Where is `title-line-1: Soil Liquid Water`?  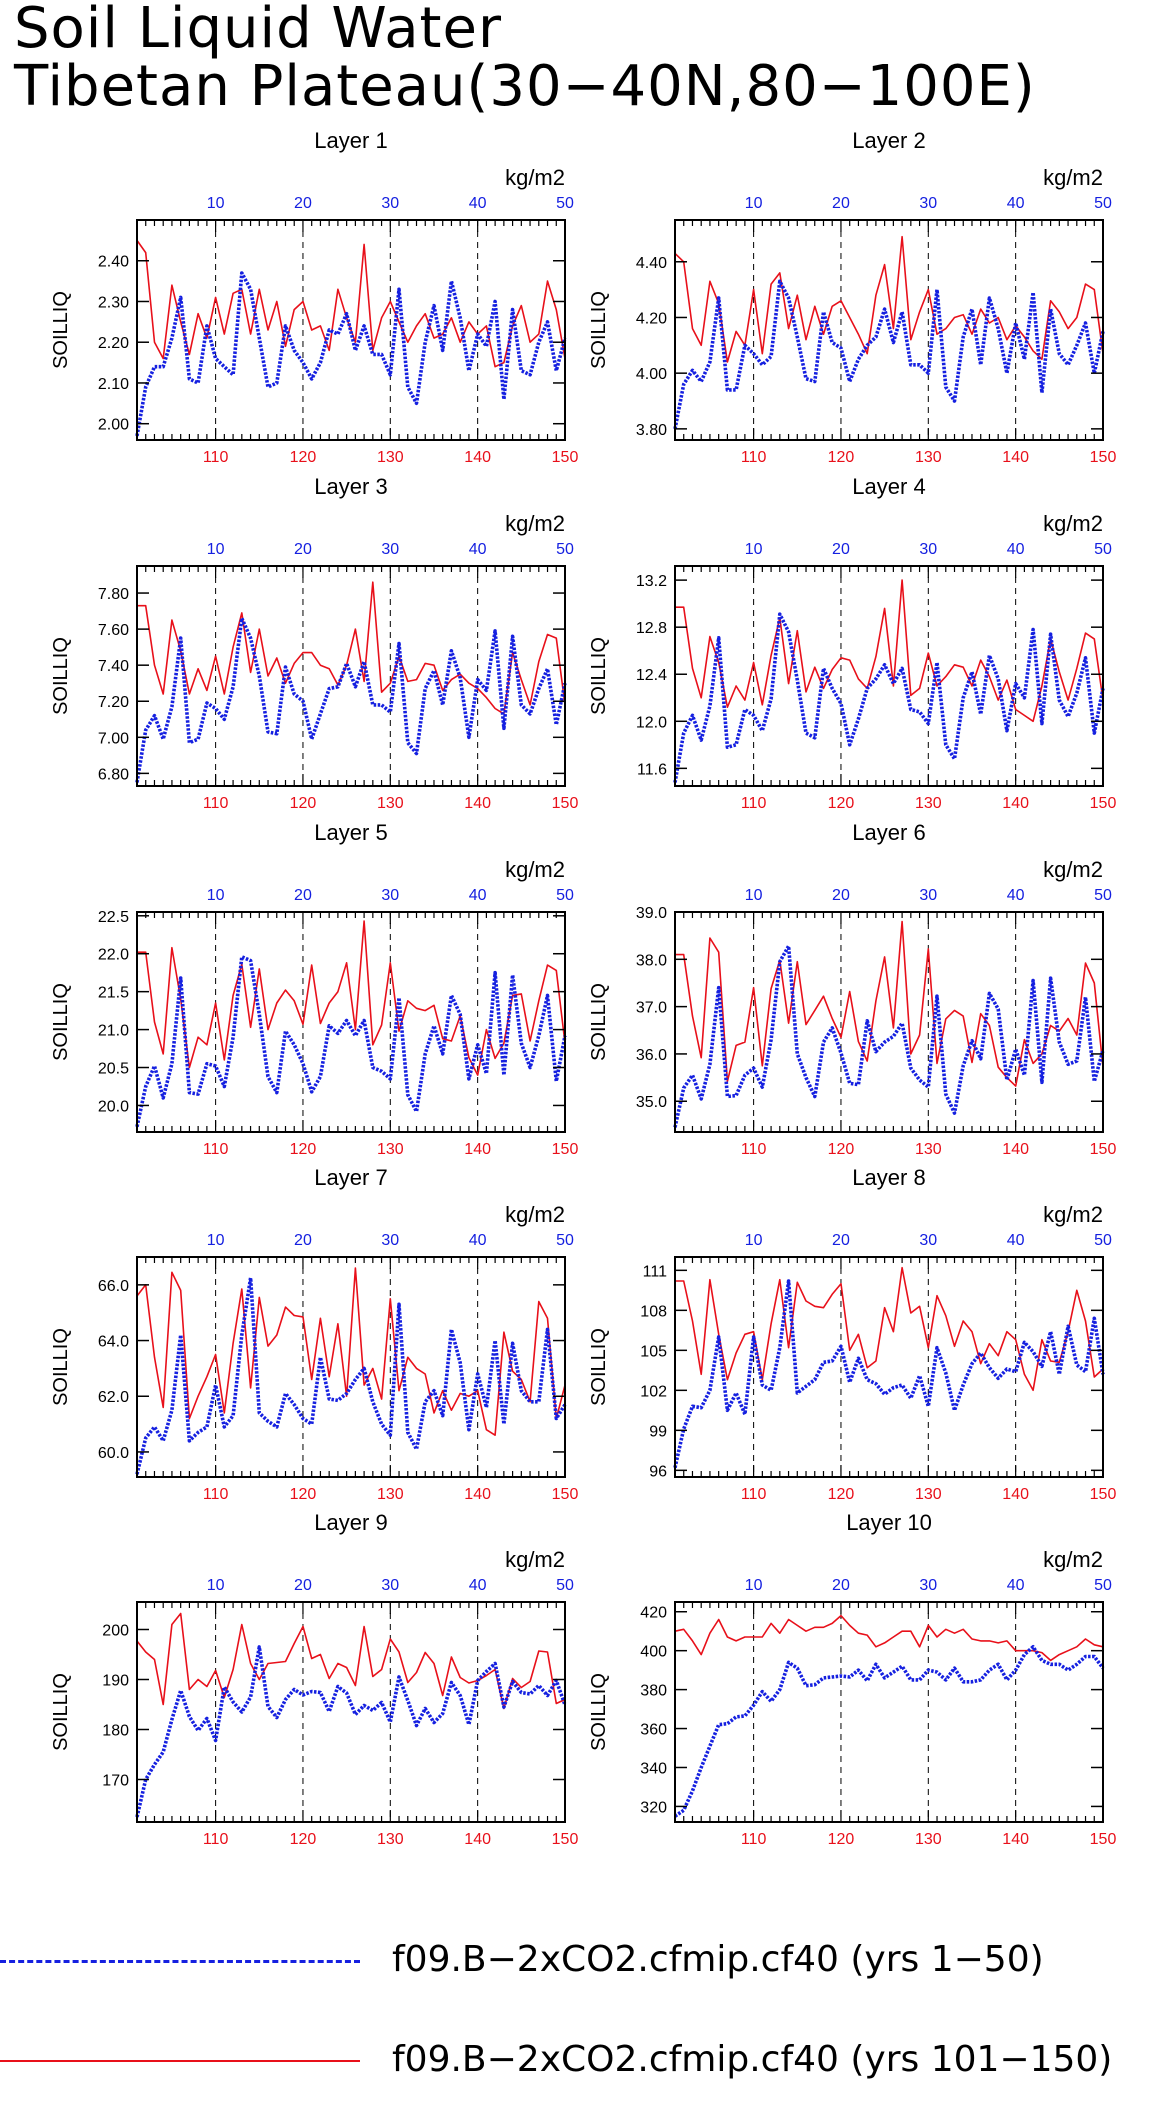
title-line-1: Soil Liquid Water is located at coordinates (258, 30).